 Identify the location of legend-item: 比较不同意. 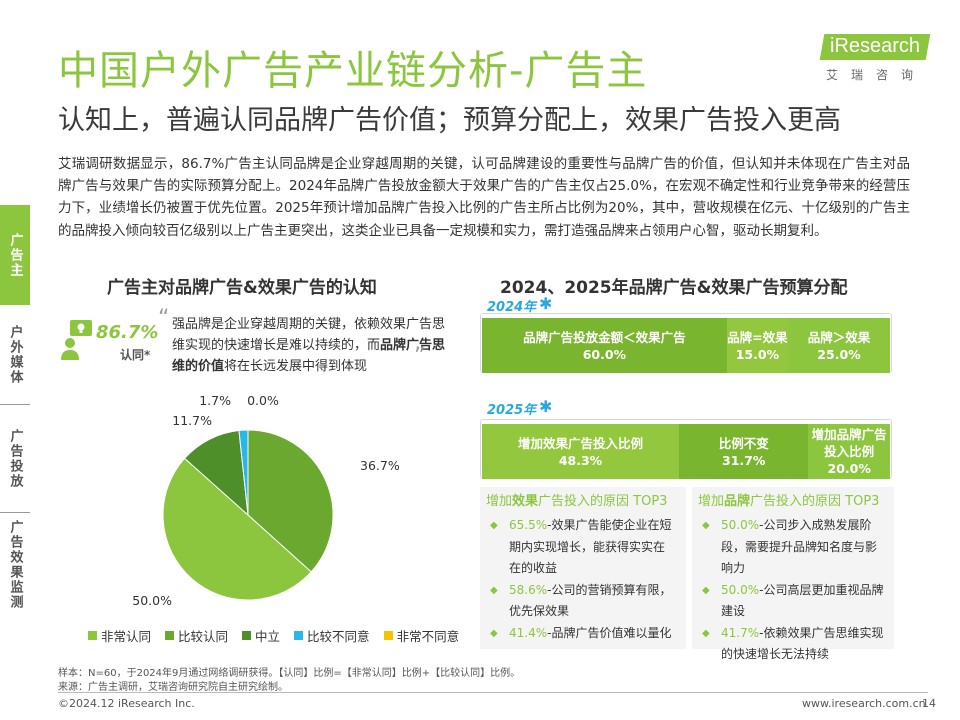
(332, 635).